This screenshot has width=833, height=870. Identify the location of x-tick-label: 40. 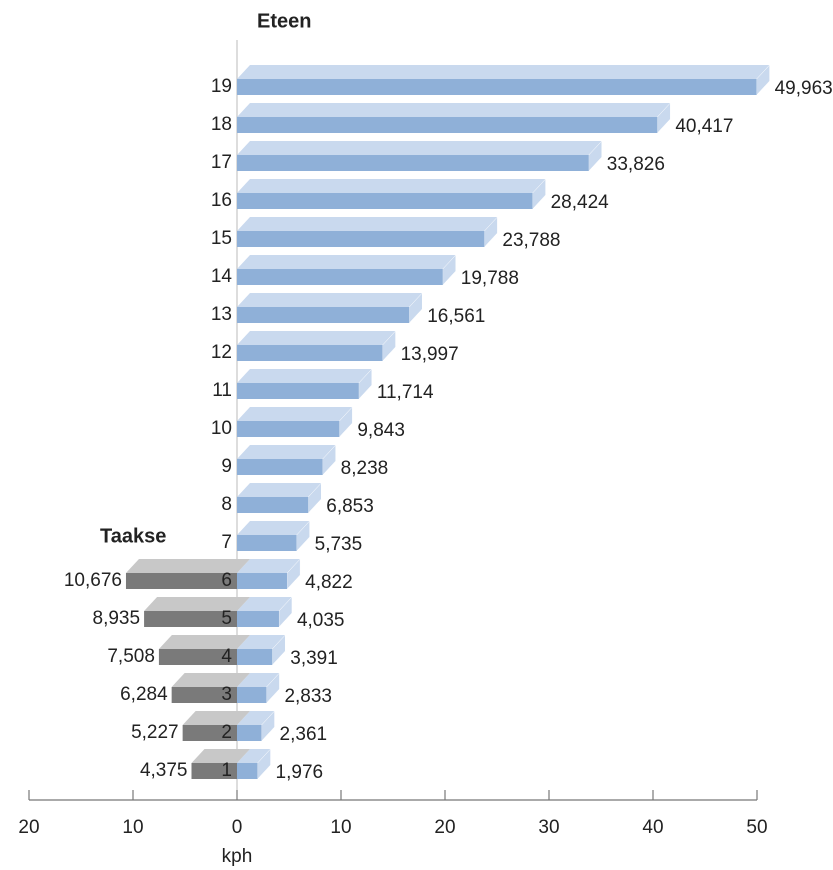
(652, 827).